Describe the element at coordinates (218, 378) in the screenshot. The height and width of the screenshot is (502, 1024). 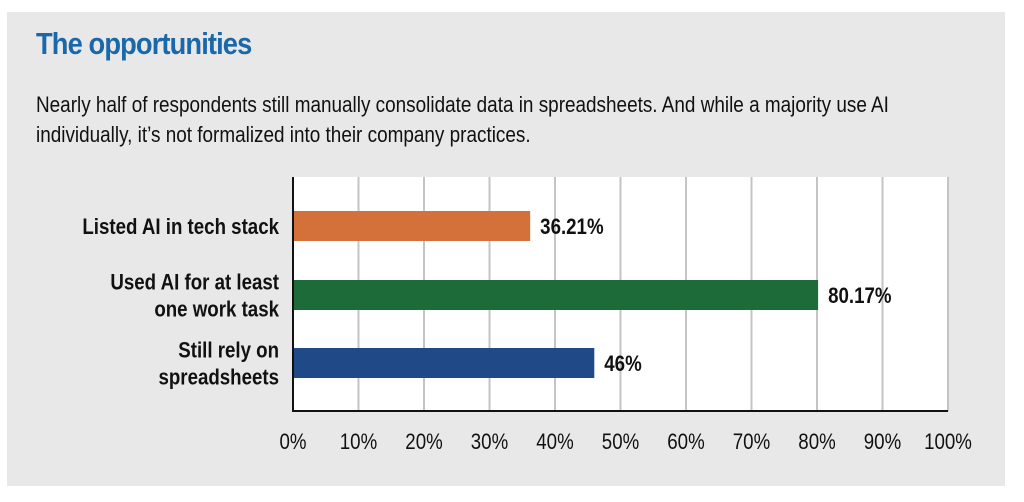
I see `category-label: spreadsheets` at that location.